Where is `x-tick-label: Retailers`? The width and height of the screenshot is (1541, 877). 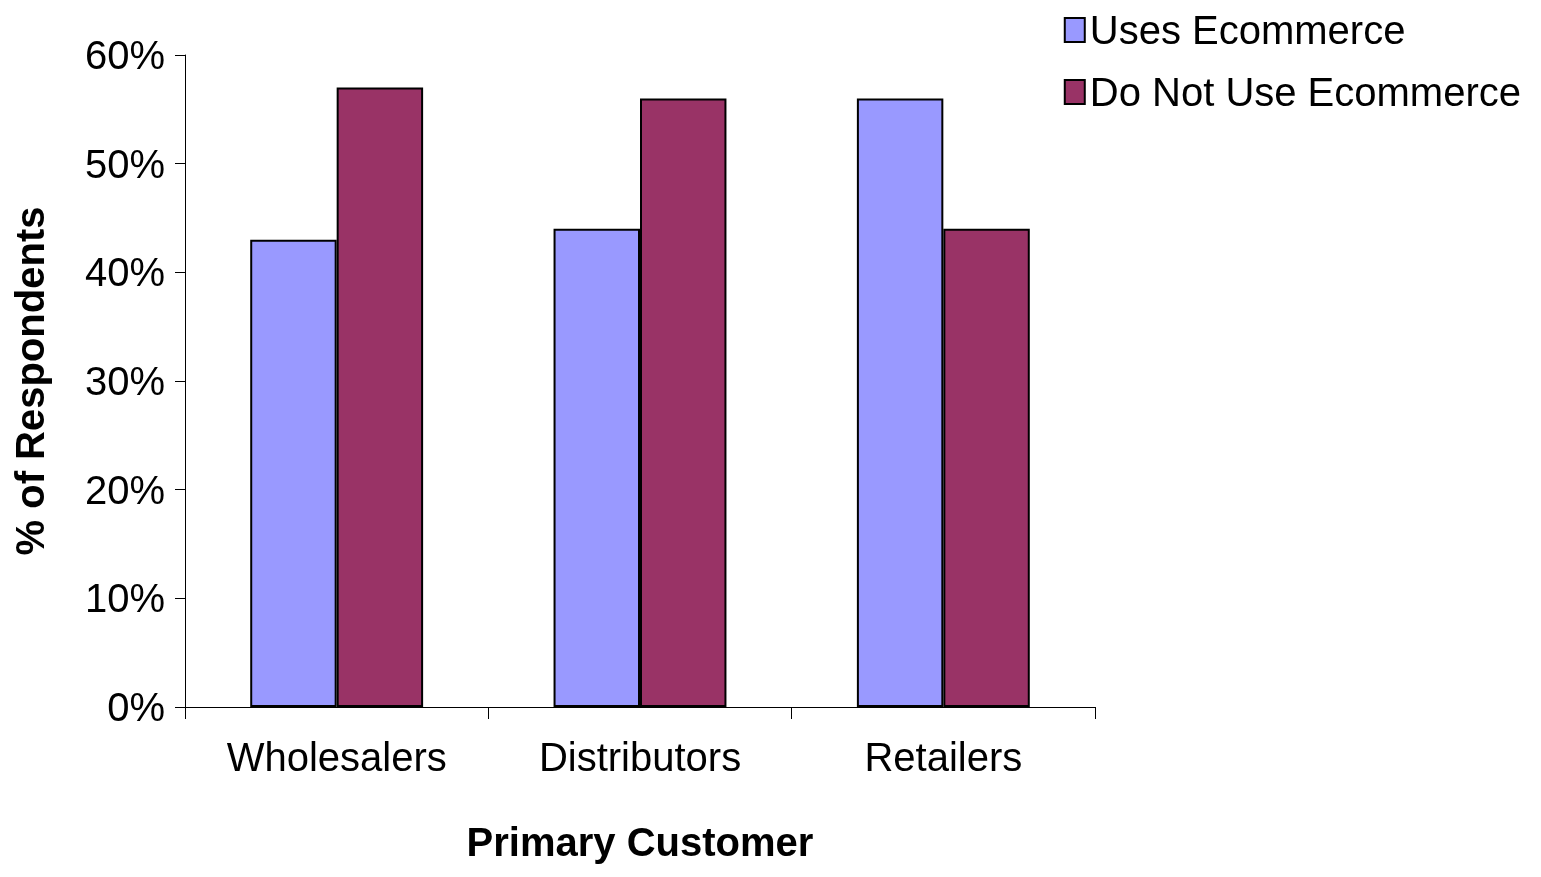 x-tick-label: Retailers is located at coordinates (943, 757).